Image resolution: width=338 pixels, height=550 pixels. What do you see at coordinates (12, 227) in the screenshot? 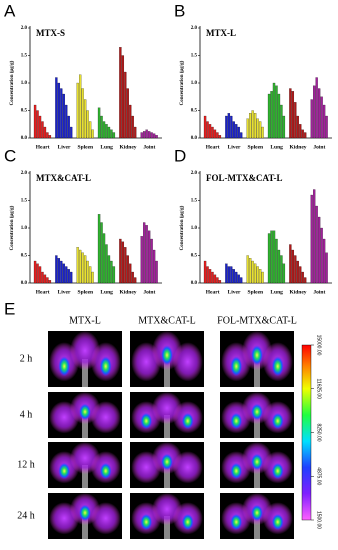
I see `y-axis-label: Concentration (μg/g)` at bounding box center [12, 227].